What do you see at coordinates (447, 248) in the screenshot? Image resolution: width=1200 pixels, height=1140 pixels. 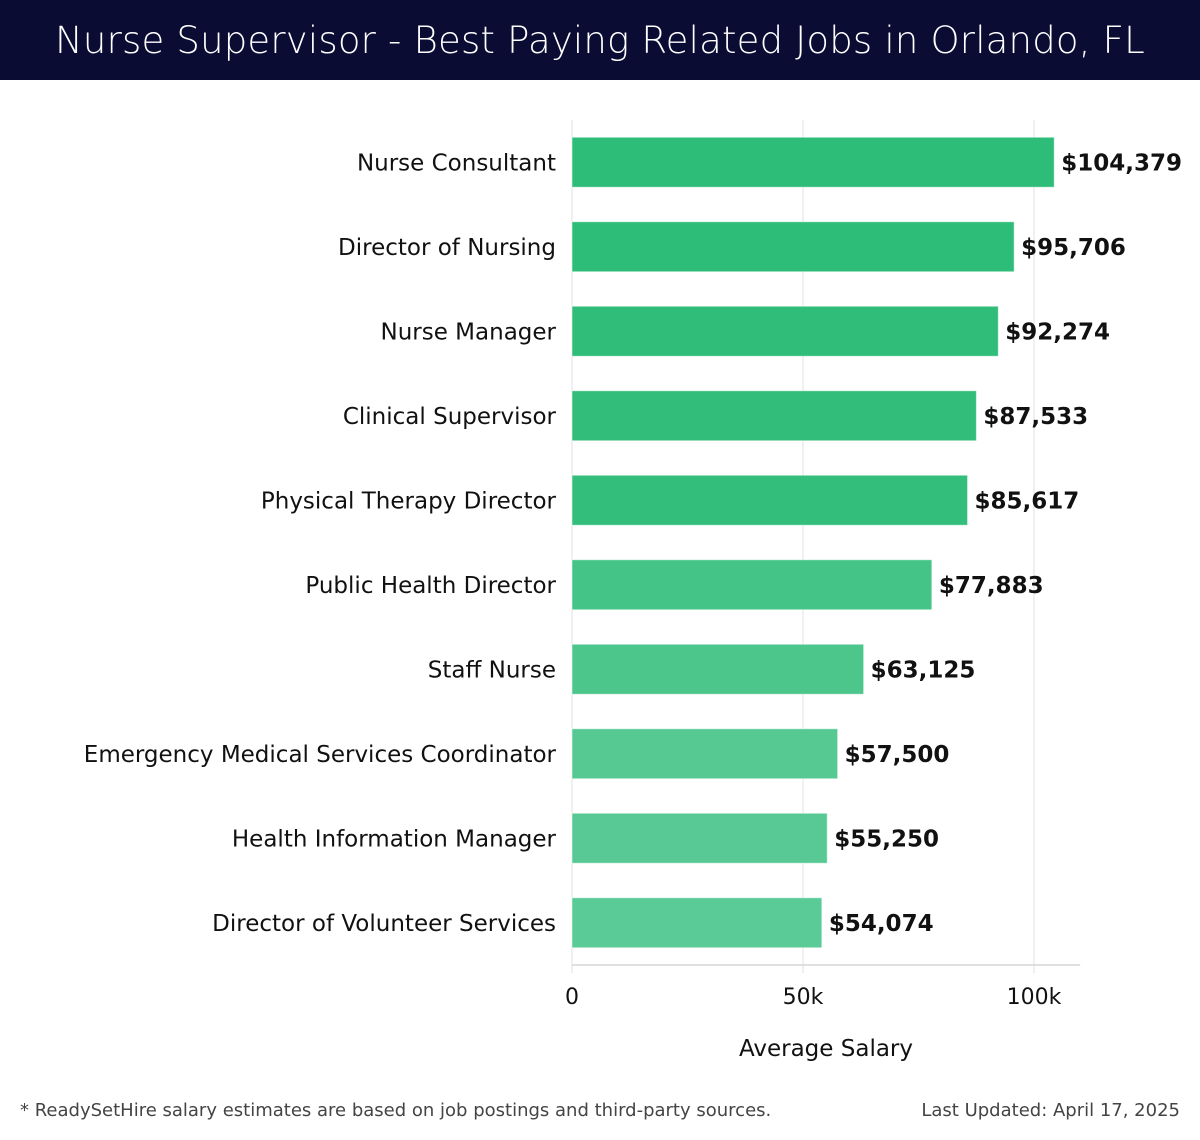 I see `category-label: Director of Nursing` at bounding box center [447, 248].